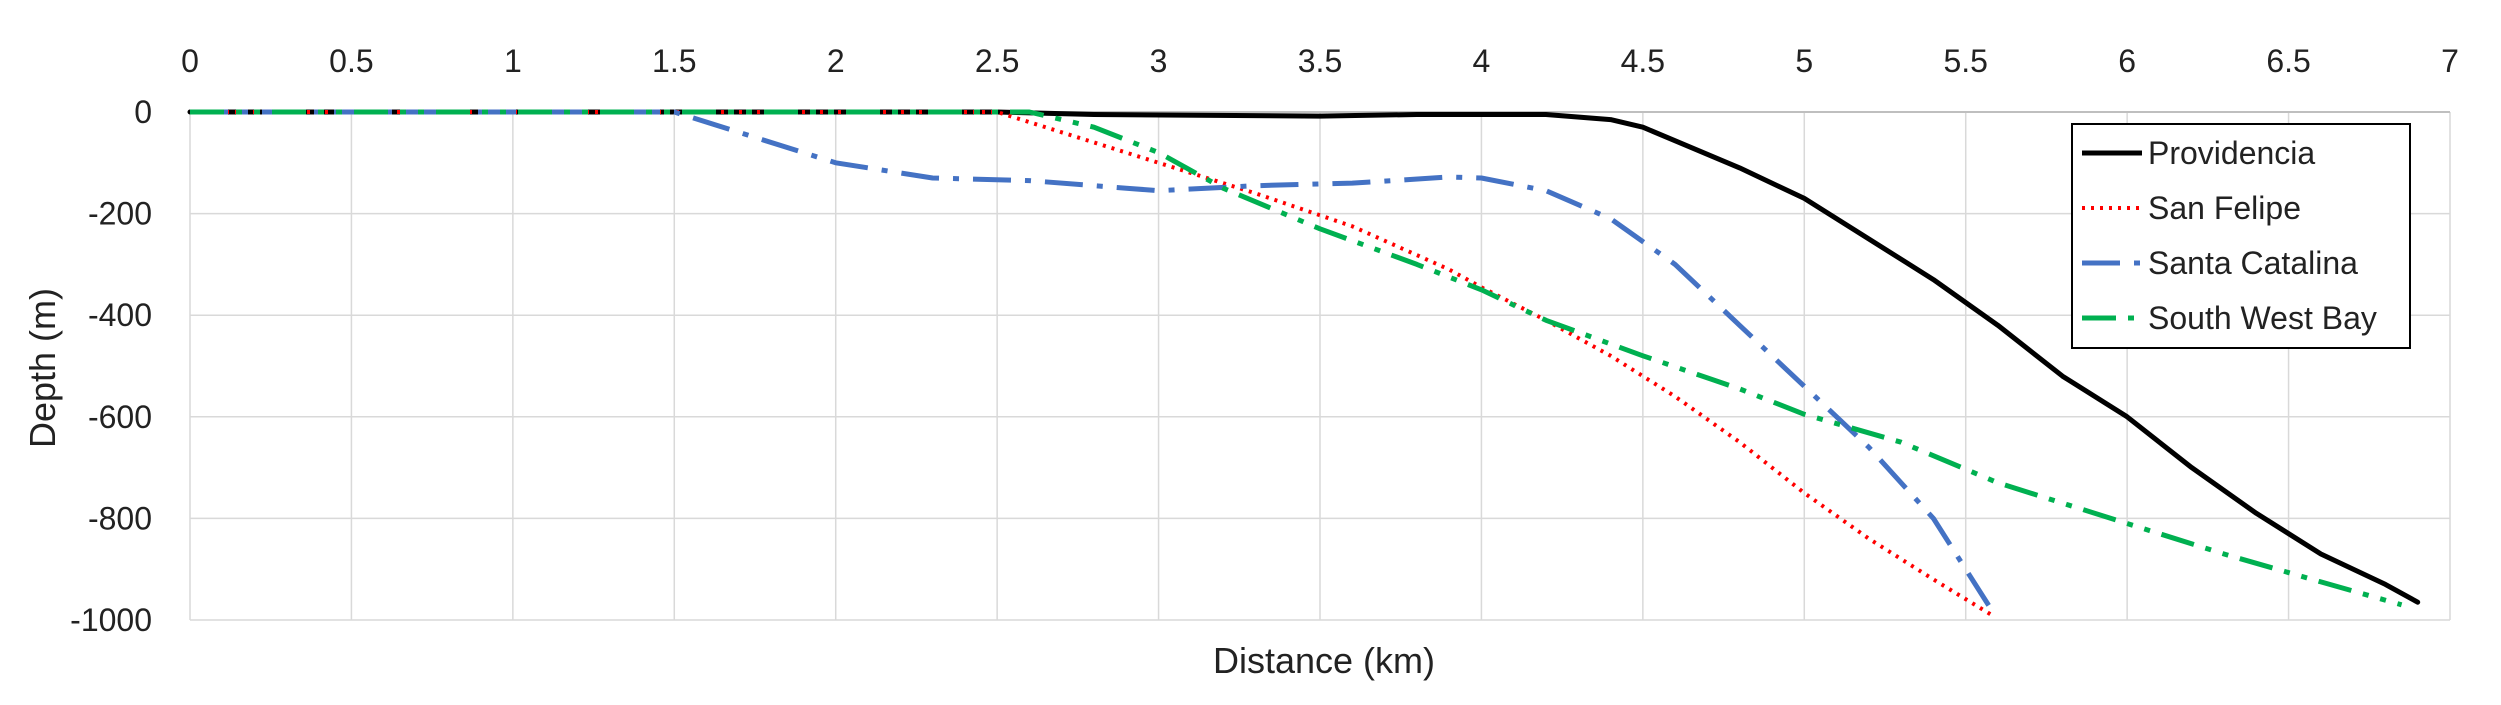 This screenshot has width=2501, height=705. What do you see at coordinates (42, 368) in the screenshot?
I see `y-axis-title: Depth (m)` at bounding box center [42, 368].